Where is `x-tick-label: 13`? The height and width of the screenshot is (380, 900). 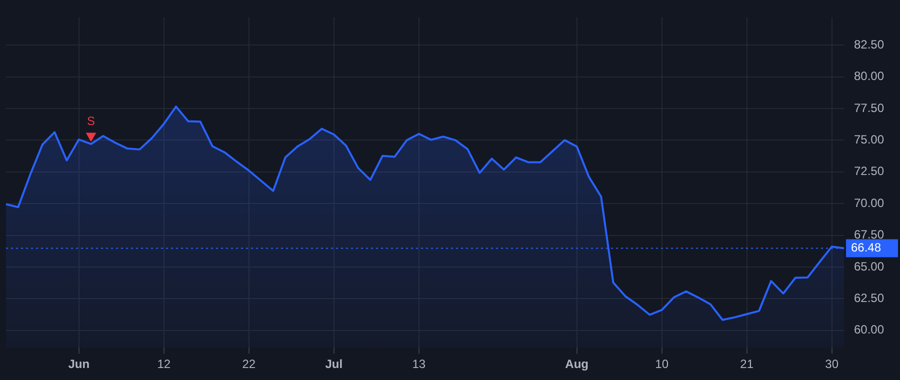
x-tick-label: 13 is located at coordinates (419, 364).